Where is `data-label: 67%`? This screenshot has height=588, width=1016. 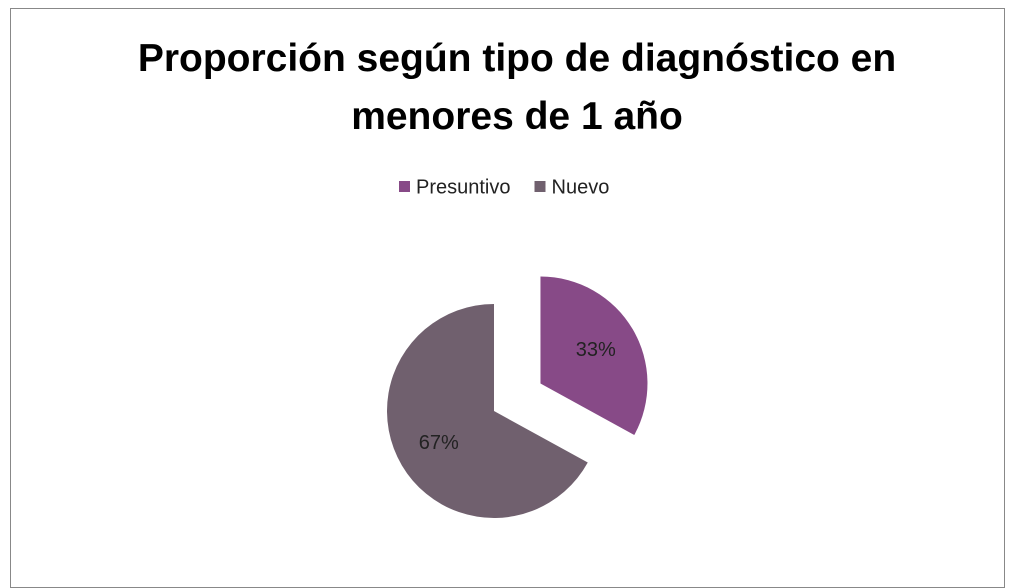
data-label: 67% is located at coordinates (439, 443).